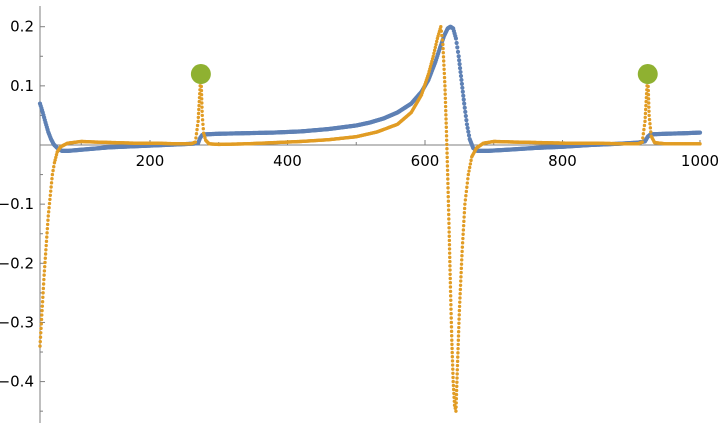 The width and height of the screenshot is (720, 425). I want to click on y-tick-label: 0.2, so click(22, 27).